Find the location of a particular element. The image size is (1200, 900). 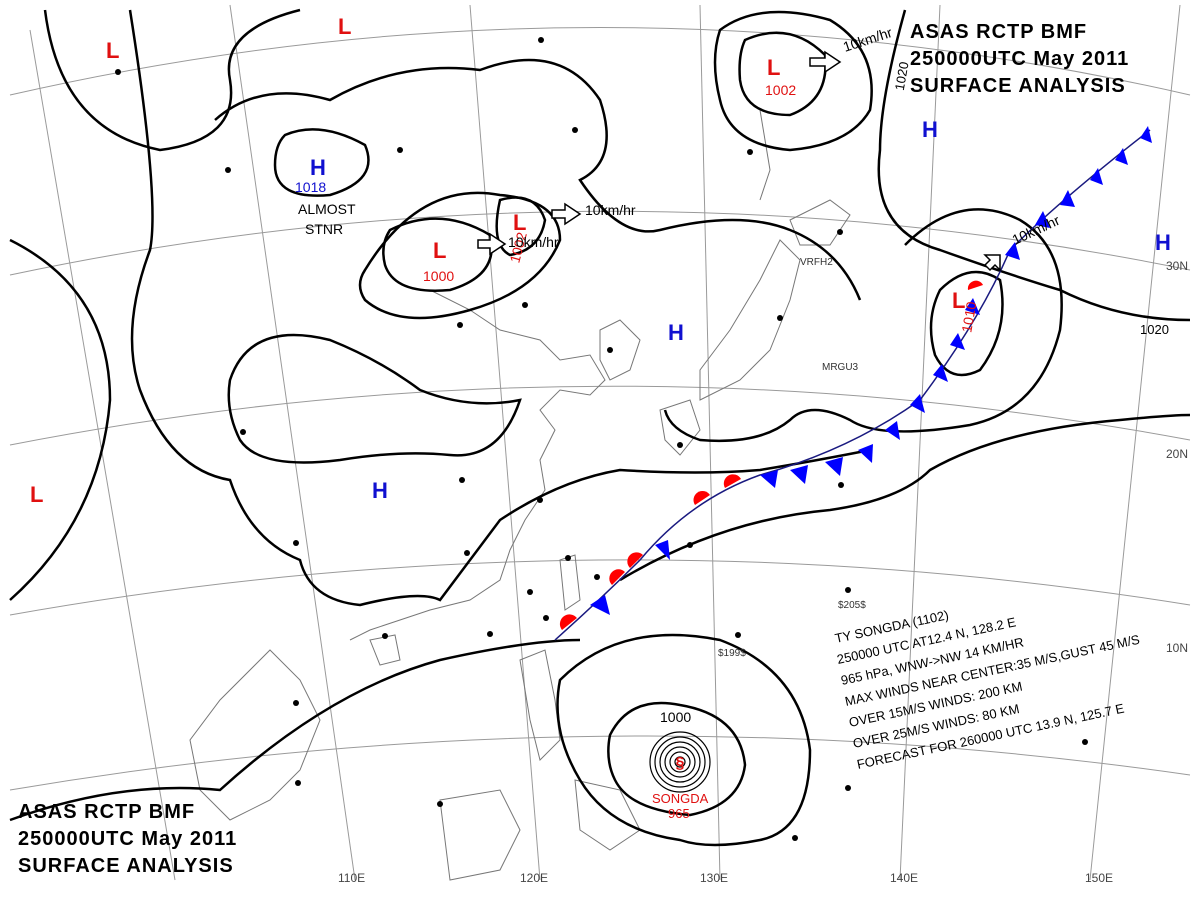

high-symbol-east: H is located at coordinates (1163, 242).